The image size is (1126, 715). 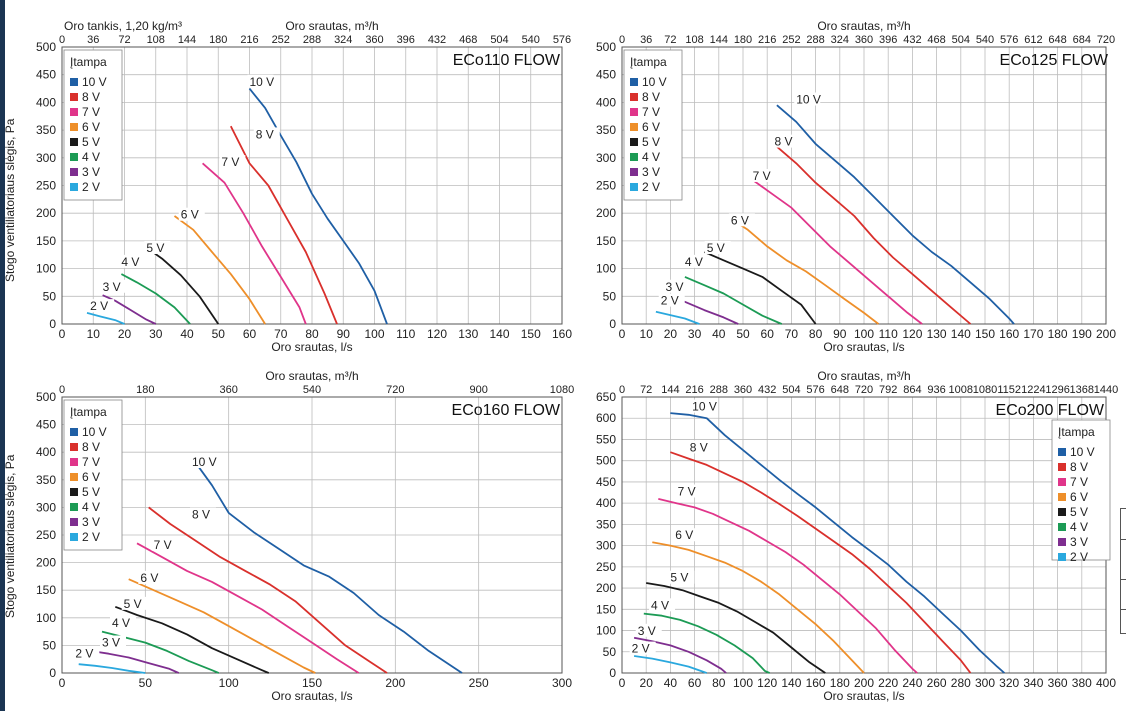 I want to click on y-tick-label: 350, so click(x=46, y=130).